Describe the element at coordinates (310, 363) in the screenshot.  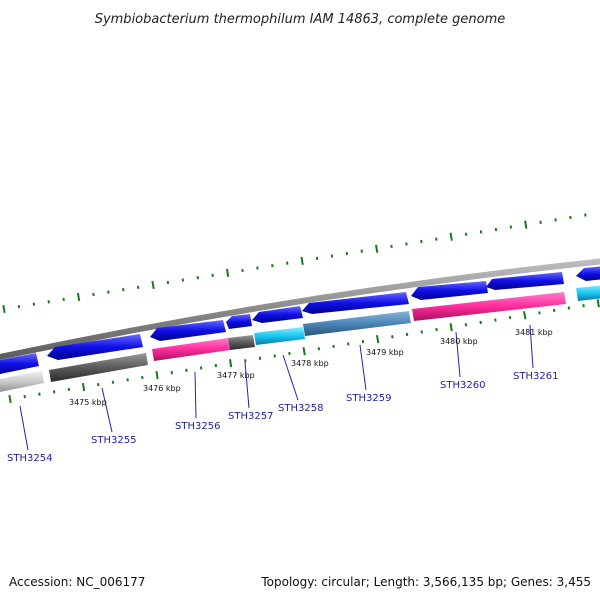
I see `kbp-label: 3478 kbp` at that location.